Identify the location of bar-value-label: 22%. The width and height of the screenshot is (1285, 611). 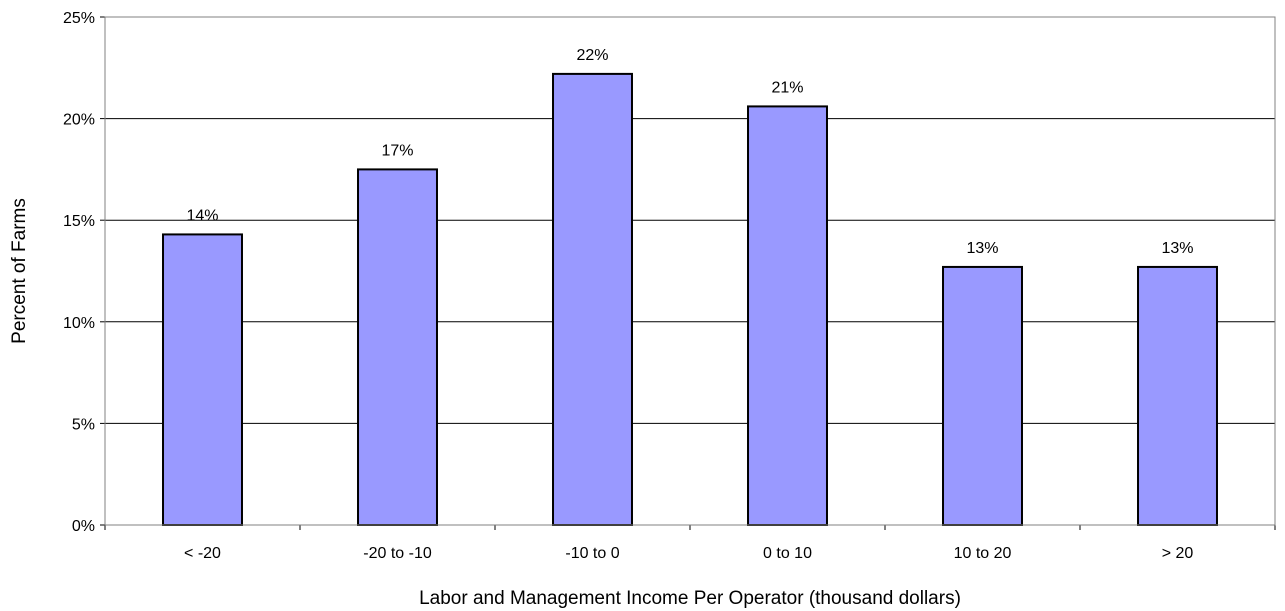
(592, 55).